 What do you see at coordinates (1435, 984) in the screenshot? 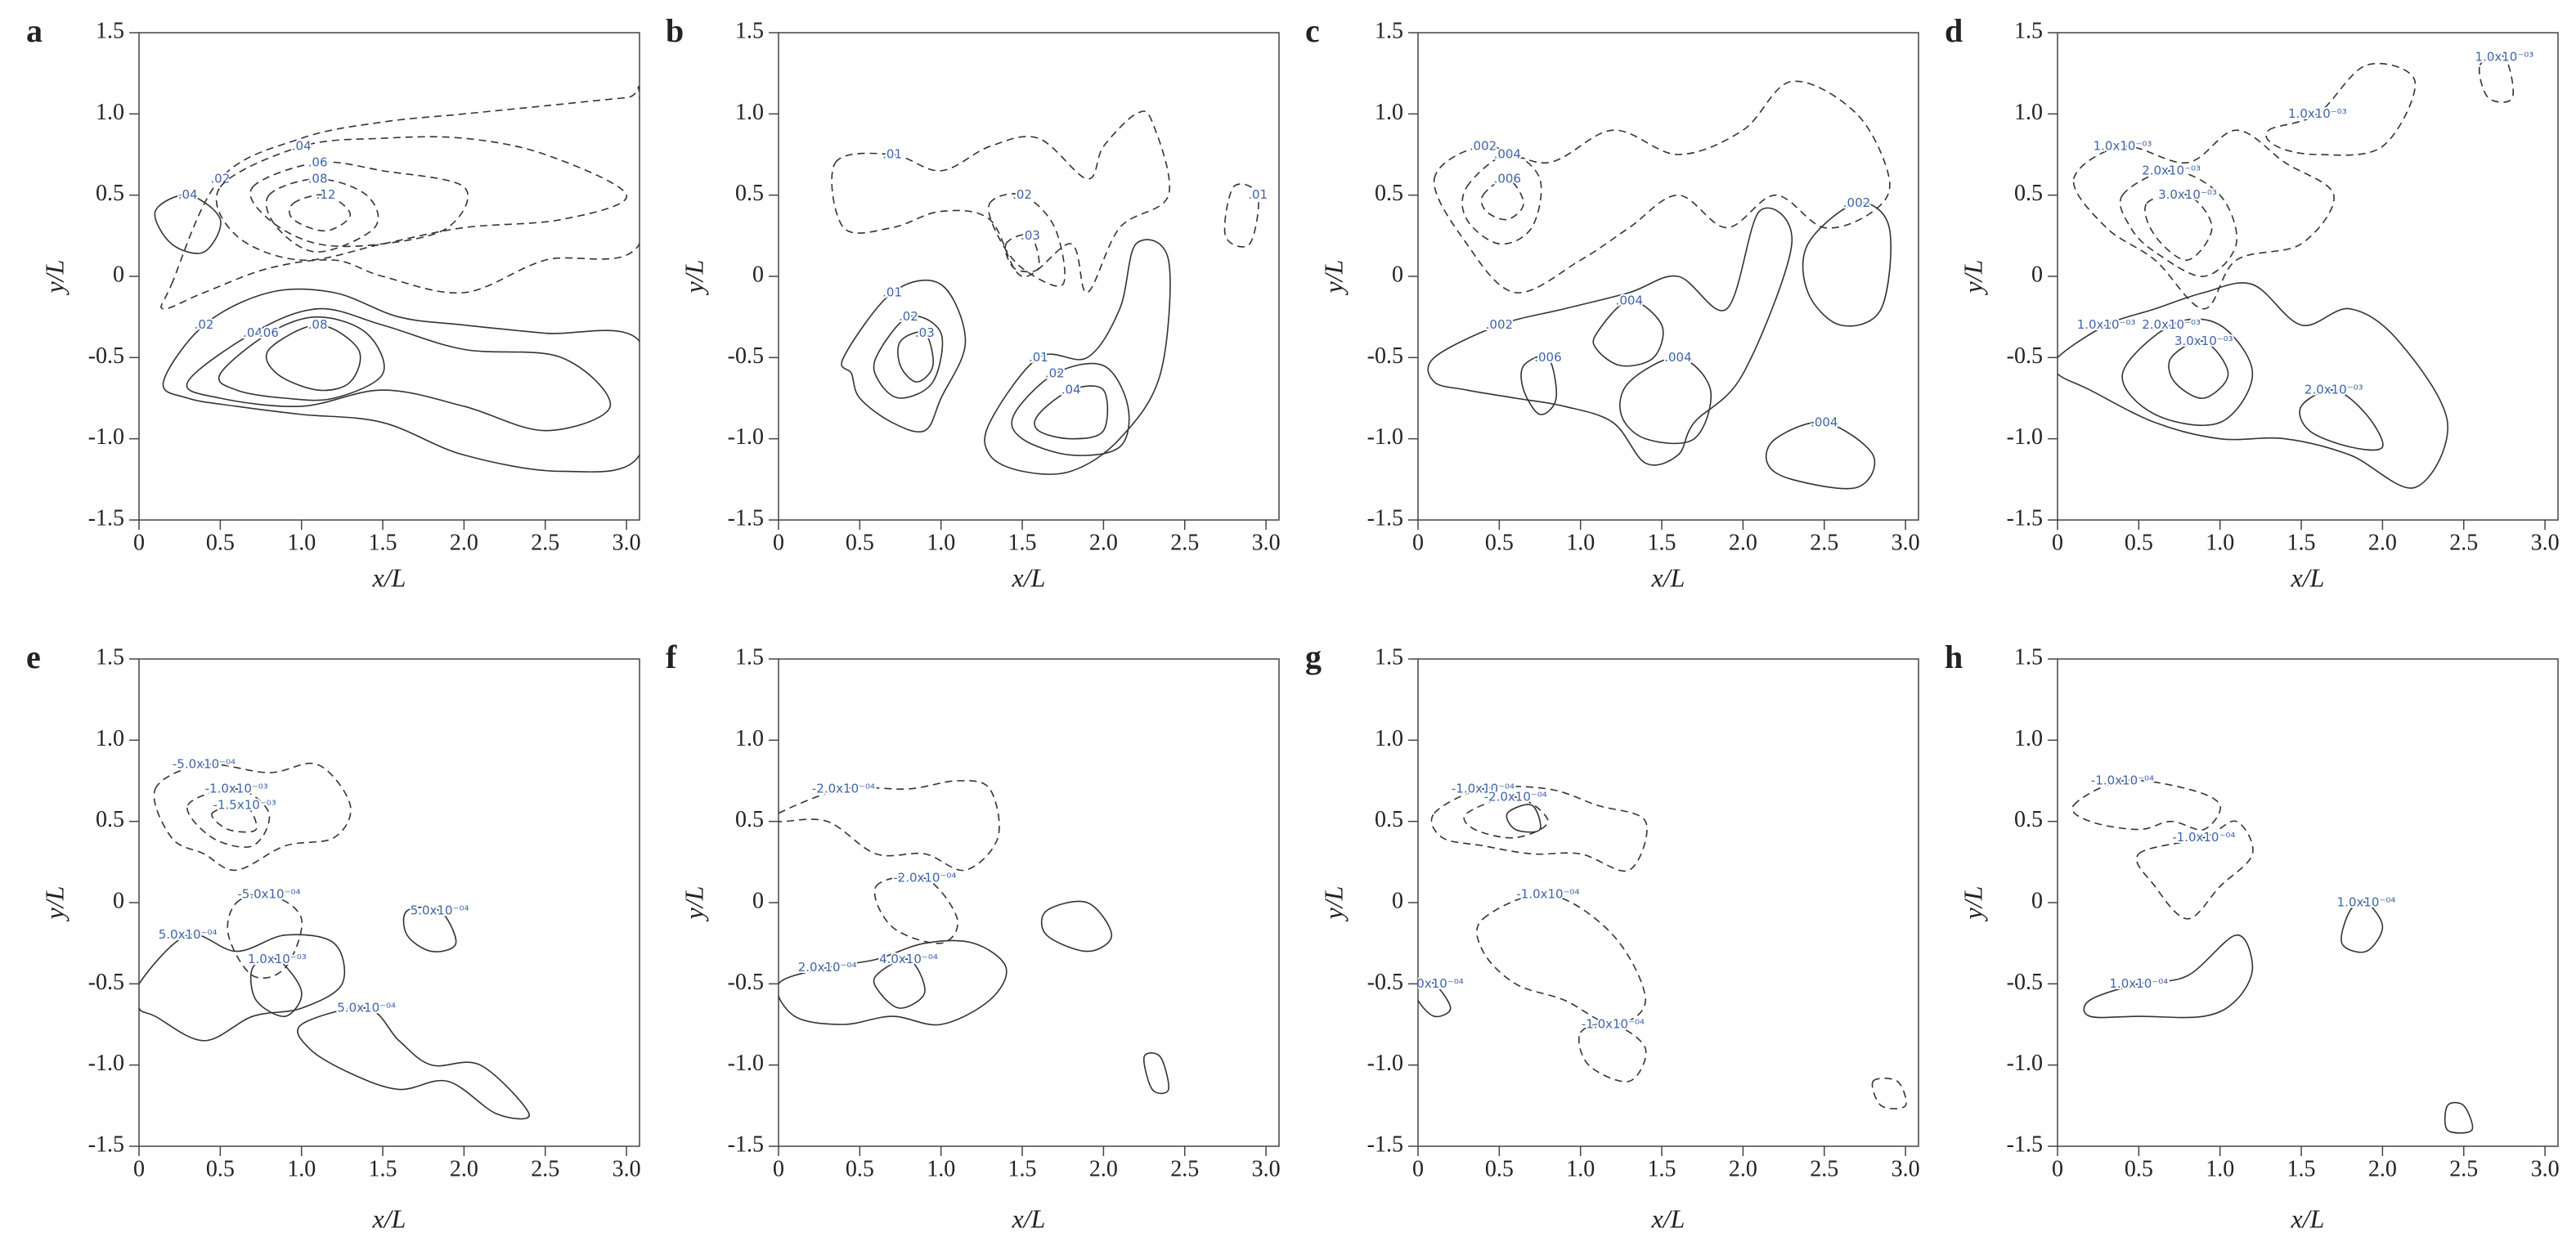
I see `contour-label: 1.0x10⁻⁰⁴` at bounding box center [1435, 984].